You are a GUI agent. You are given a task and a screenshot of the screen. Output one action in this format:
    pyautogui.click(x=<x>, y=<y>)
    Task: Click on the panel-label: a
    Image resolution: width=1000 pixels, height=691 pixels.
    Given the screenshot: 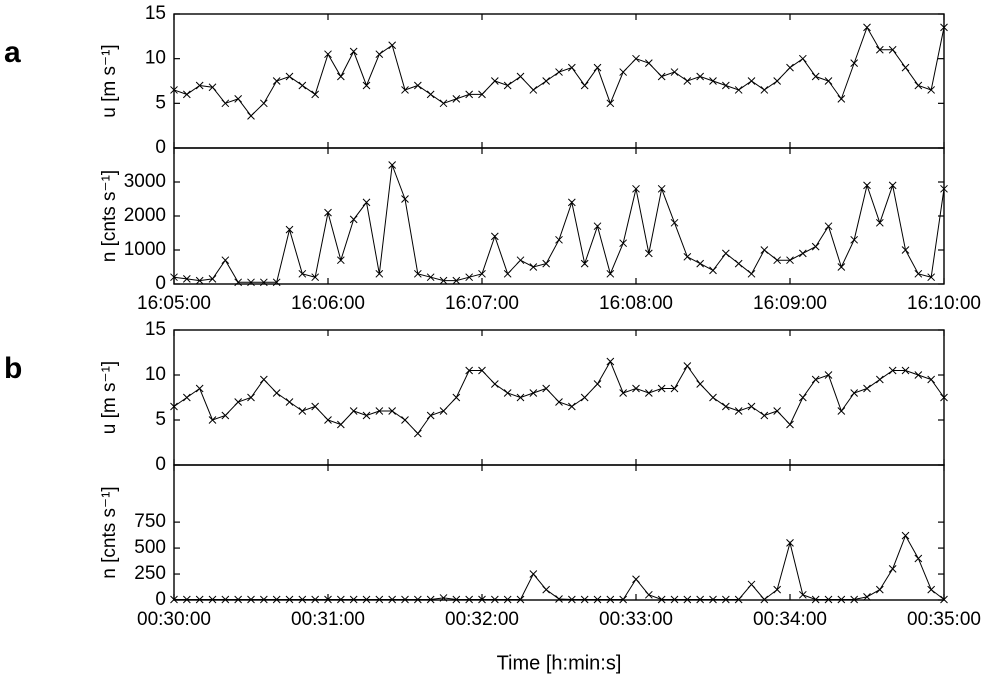 What is the action you would take?
    pyautogui.click(x=12, y=52)
    